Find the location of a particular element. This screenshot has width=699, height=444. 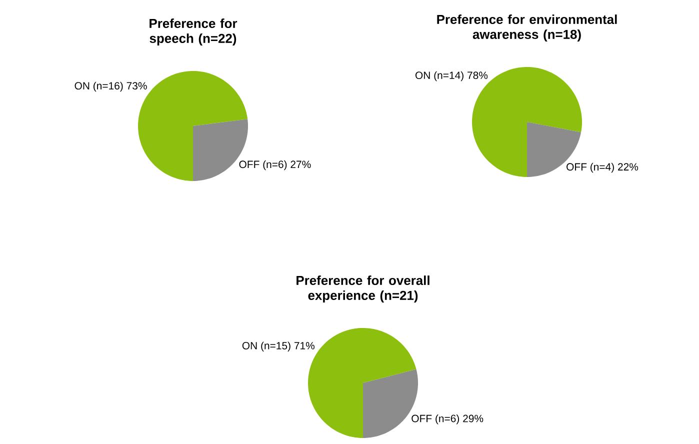

chart-title: Preference for environmental awareness (n=18) is located at coordinates (527, 28).